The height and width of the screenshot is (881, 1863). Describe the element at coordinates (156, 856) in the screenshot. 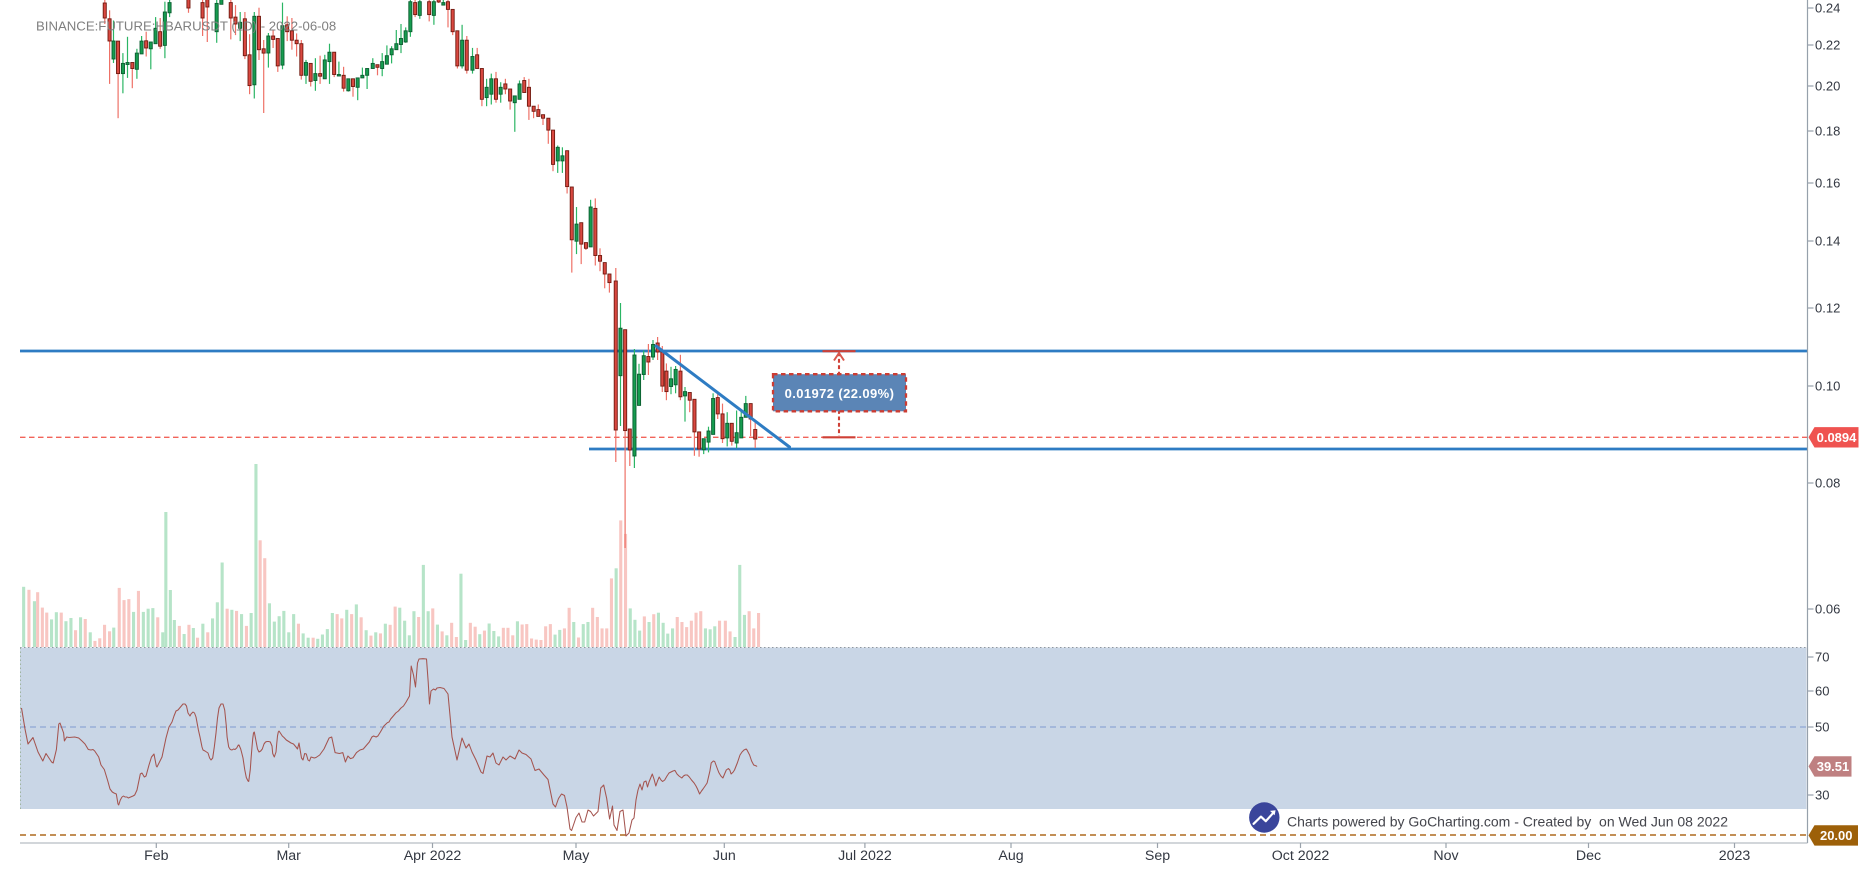

I see `svg-text: Feb` at that location.